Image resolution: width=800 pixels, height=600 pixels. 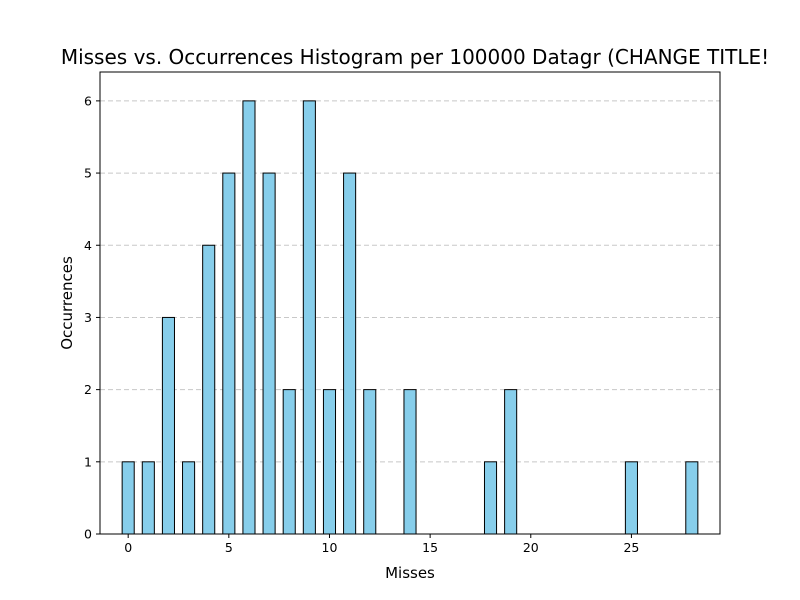 What do you see at coordinates (88, 100) in the screenshot?
I see `y-tick-label: 6` at bounding box center [88, 100].